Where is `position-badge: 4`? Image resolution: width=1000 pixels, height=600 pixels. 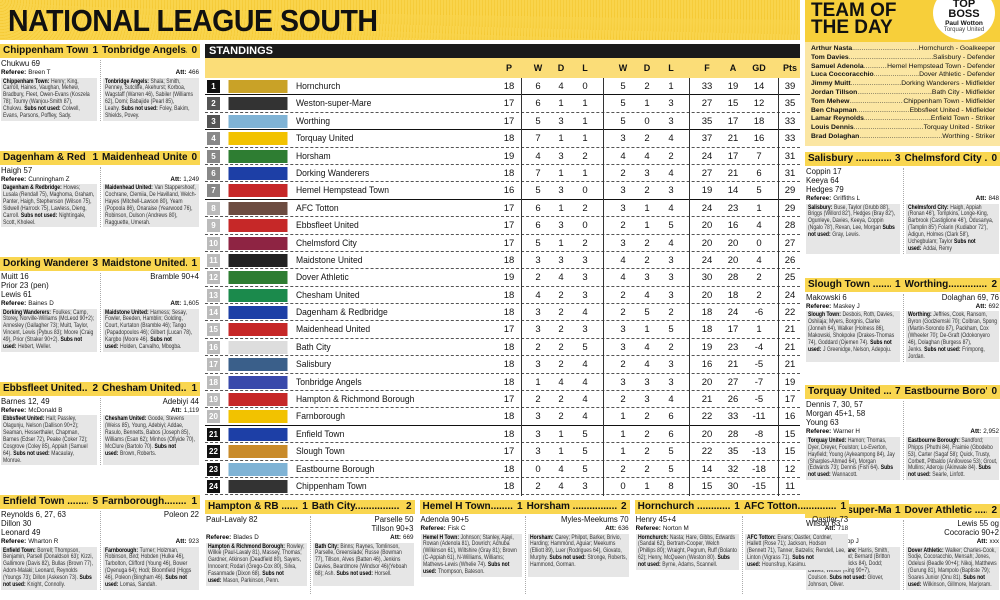
position-badge: 4 is located at coordinates (213, 139).